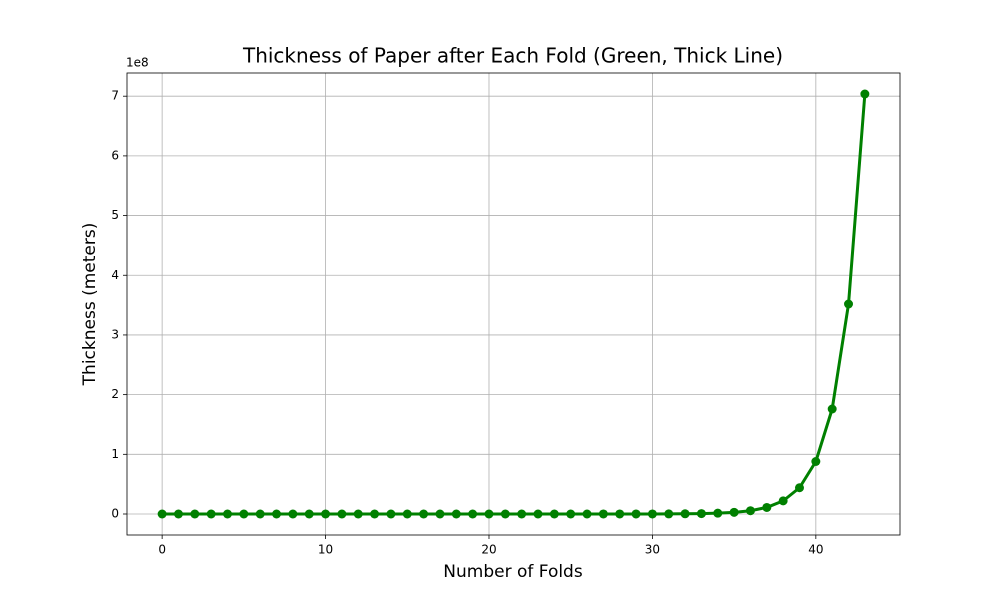  Describe the element at coordinates (115, 215) in the screenshot. I see `y-tick-label: 5` at that location.